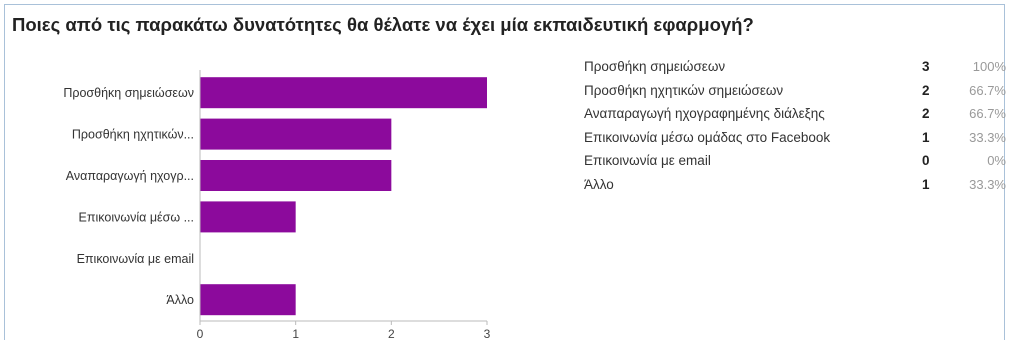 This screenshot has width=1013, height=343. I want to click on summary-row: Επικοινωνία με email 0 0%, so click(796, 162).